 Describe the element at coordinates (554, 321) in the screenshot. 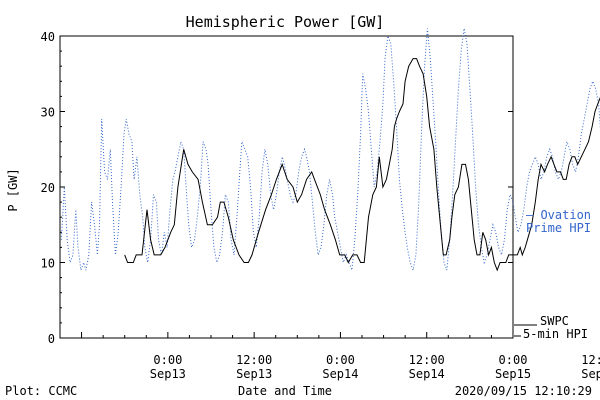

I see `legend-swpc-line1: SWPC` at that location.